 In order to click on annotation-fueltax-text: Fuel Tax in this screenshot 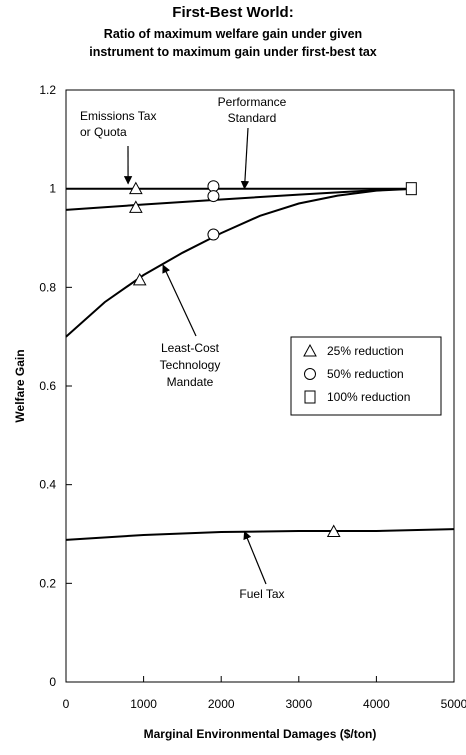, I will do `click(261, 594)`.